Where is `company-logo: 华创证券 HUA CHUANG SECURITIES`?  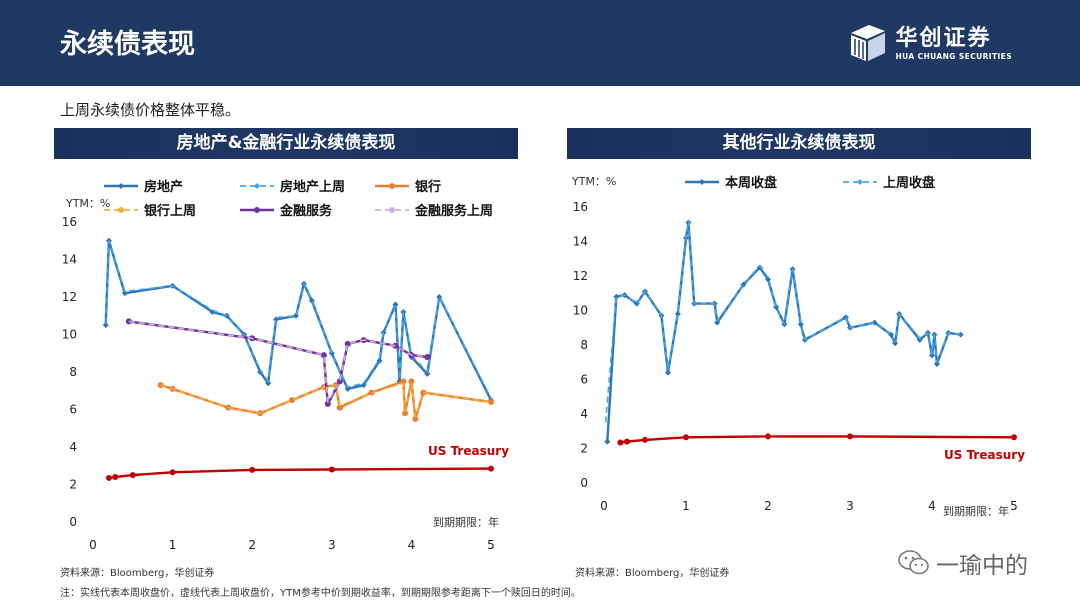
company-logo: 华创证券 HUA CHUANG SECURITIES is located at coordinates (929, 43).